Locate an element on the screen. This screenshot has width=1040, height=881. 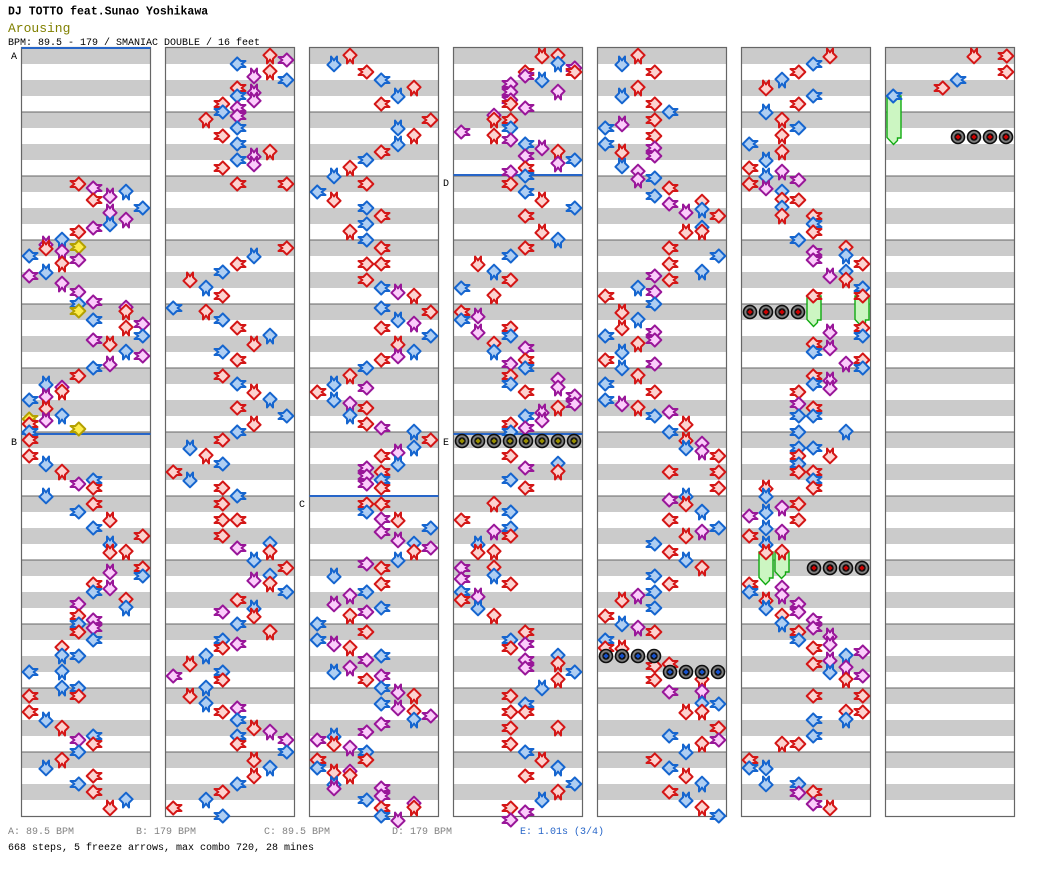
svg-text: D: 179 BPM is located at coordinates (422, 832).